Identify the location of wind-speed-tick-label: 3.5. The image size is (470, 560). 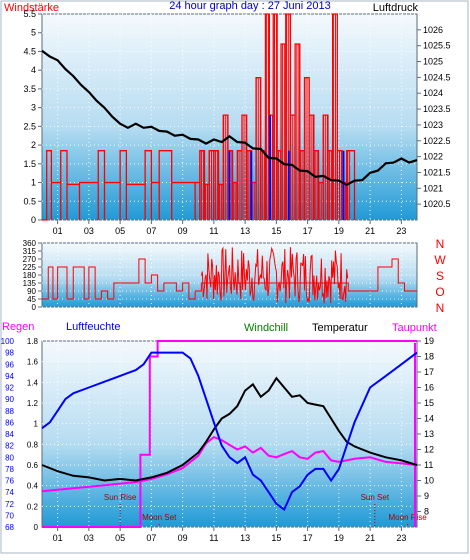
(29, 89).